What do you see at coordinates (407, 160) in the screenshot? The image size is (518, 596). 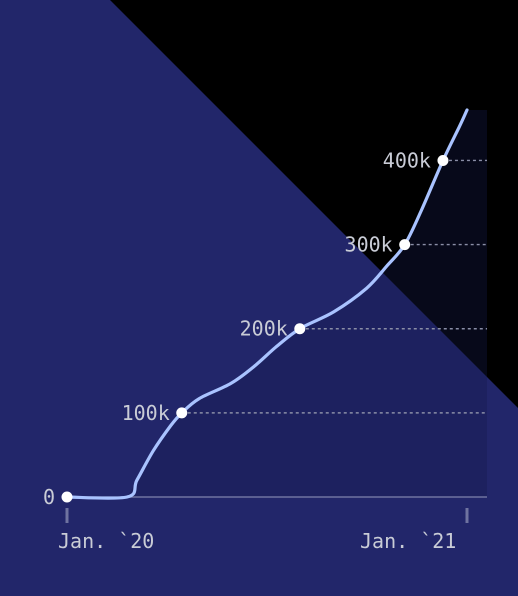 I see `milestone-label: 400k` at bounding box center [407, 160].